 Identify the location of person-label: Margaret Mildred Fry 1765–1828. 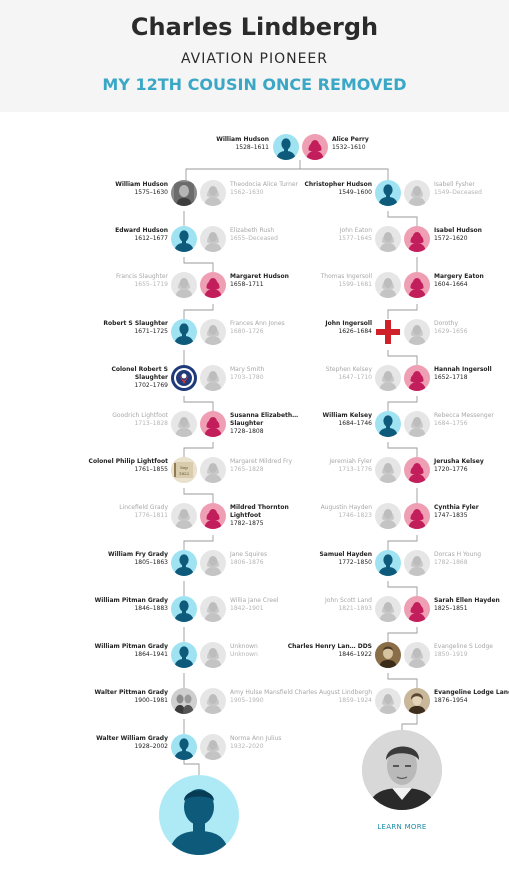
(275, 466).